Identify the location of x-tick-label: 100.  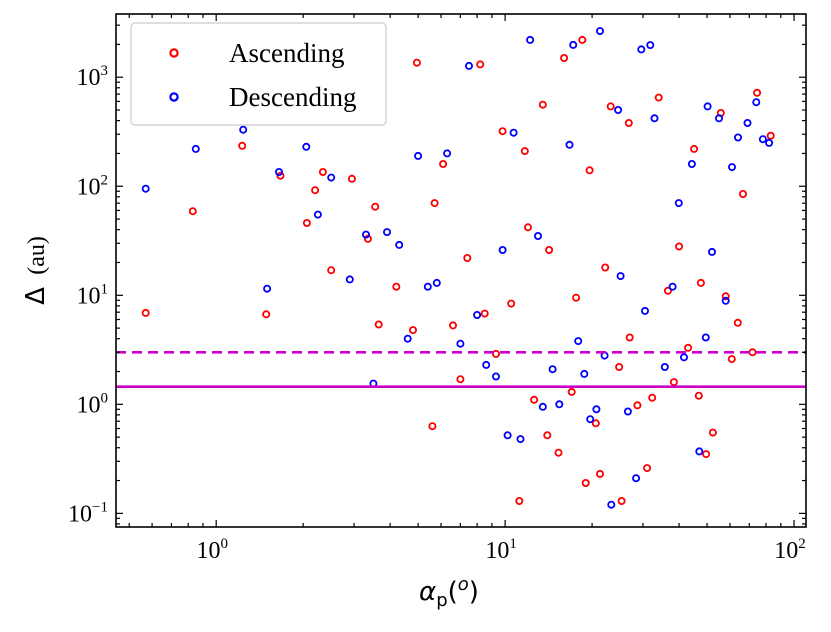
(212, 550).